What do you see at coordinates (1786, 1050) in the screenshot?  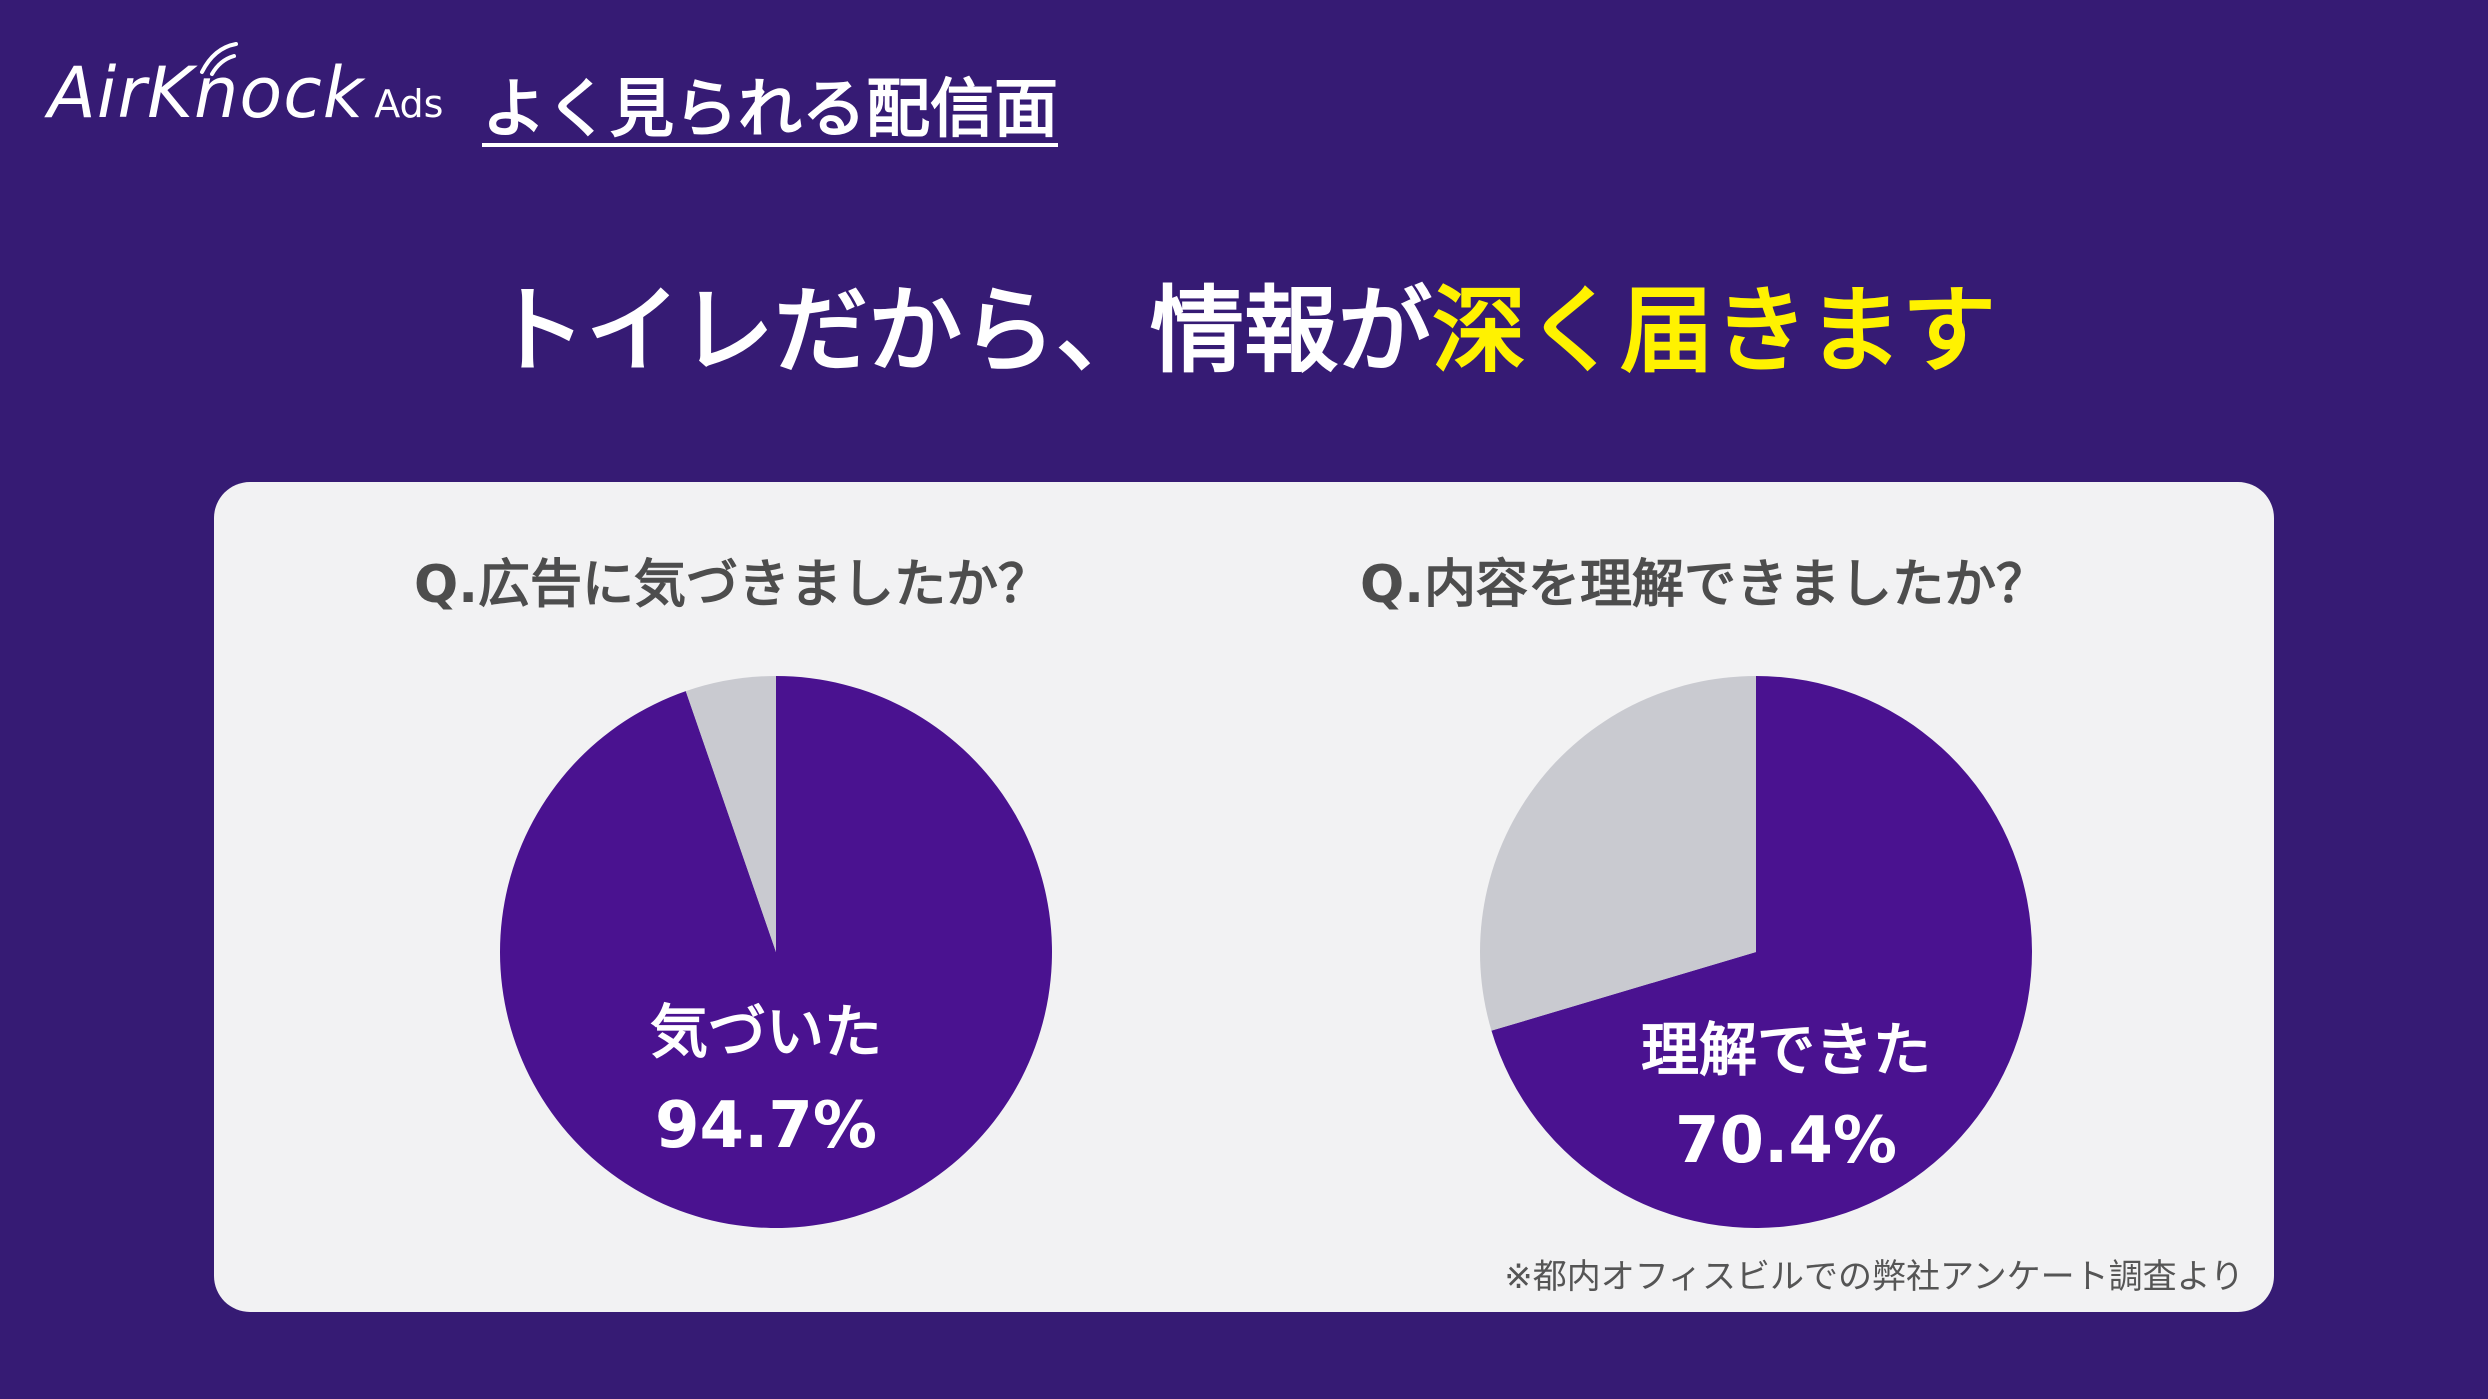 I see `slice-label: 理解できた` at bounding box center [1786, 1050].